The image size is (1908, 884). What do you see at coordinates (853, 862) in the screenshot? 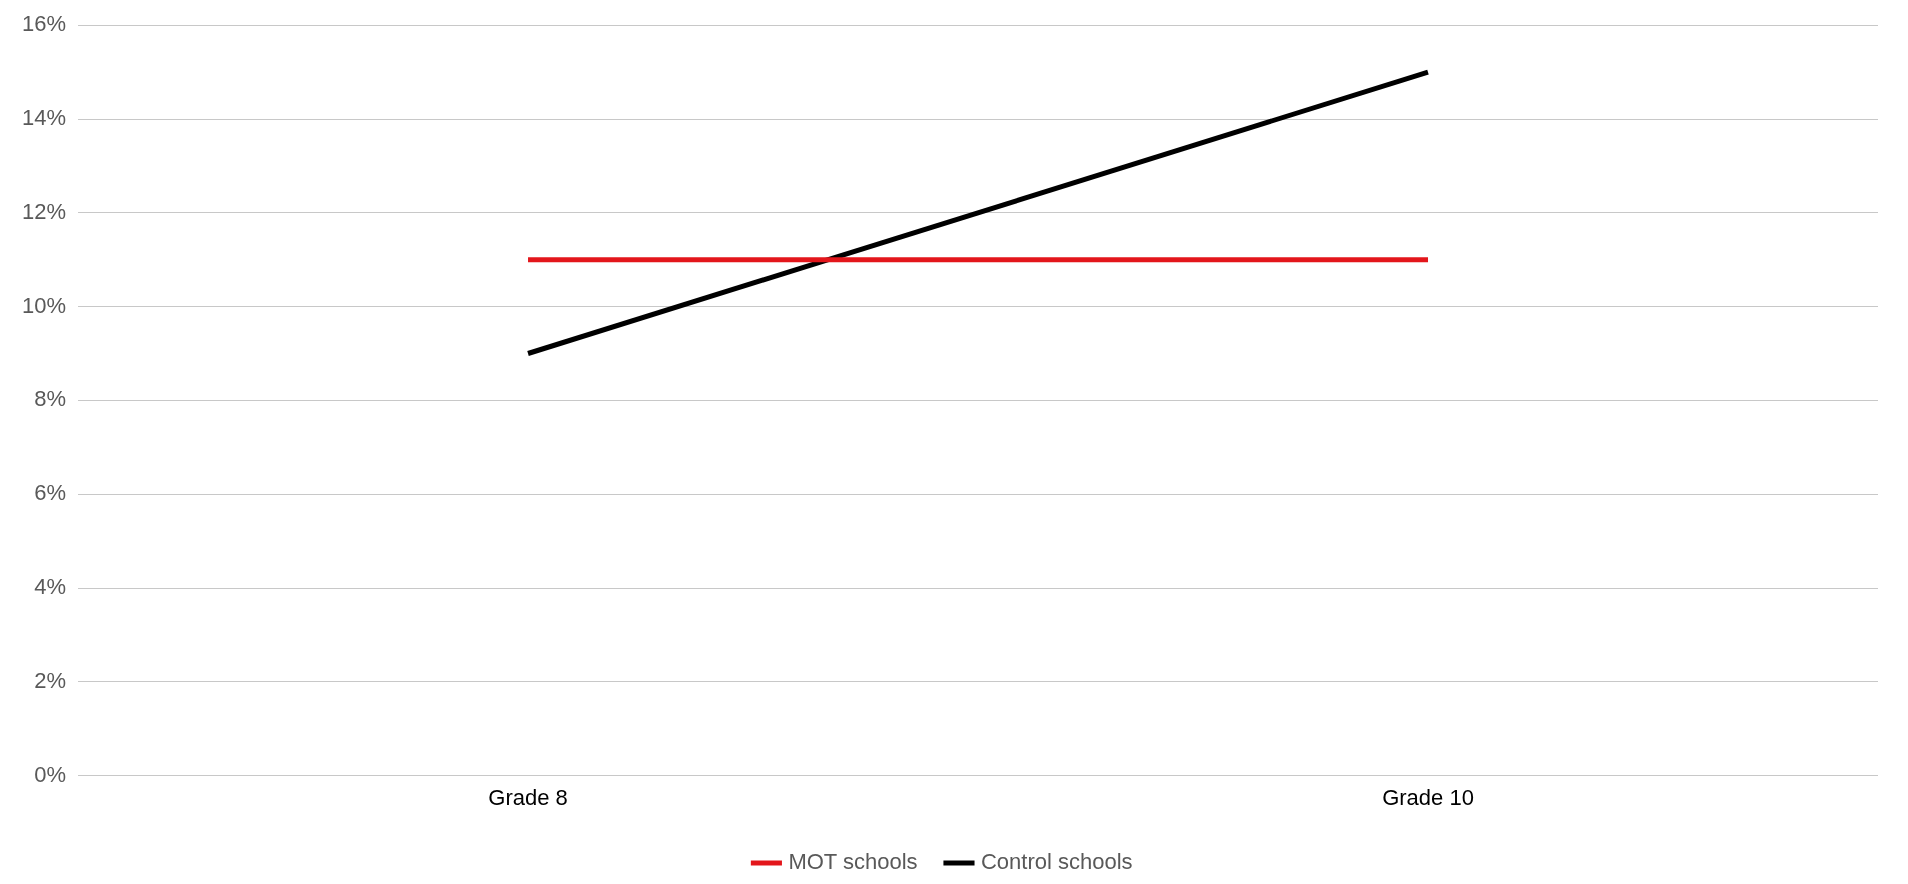
I see `legend-label: MOT schools` at bounding box center [853, 862].